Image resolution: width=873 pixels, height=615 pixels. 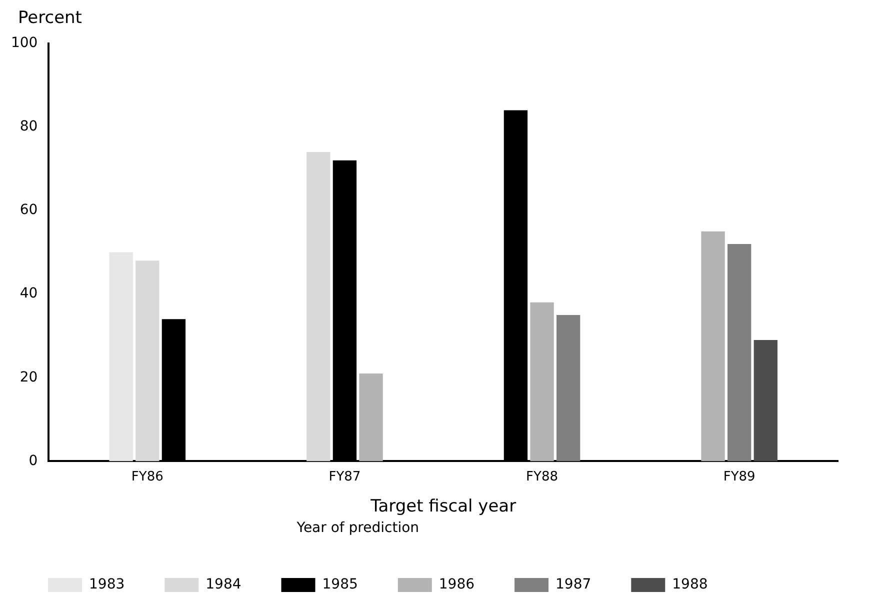 What do you see at coordinates (344, 476) in the screenshot?
I see `x-tick-label: FY87` at bounding box center [344, 476].